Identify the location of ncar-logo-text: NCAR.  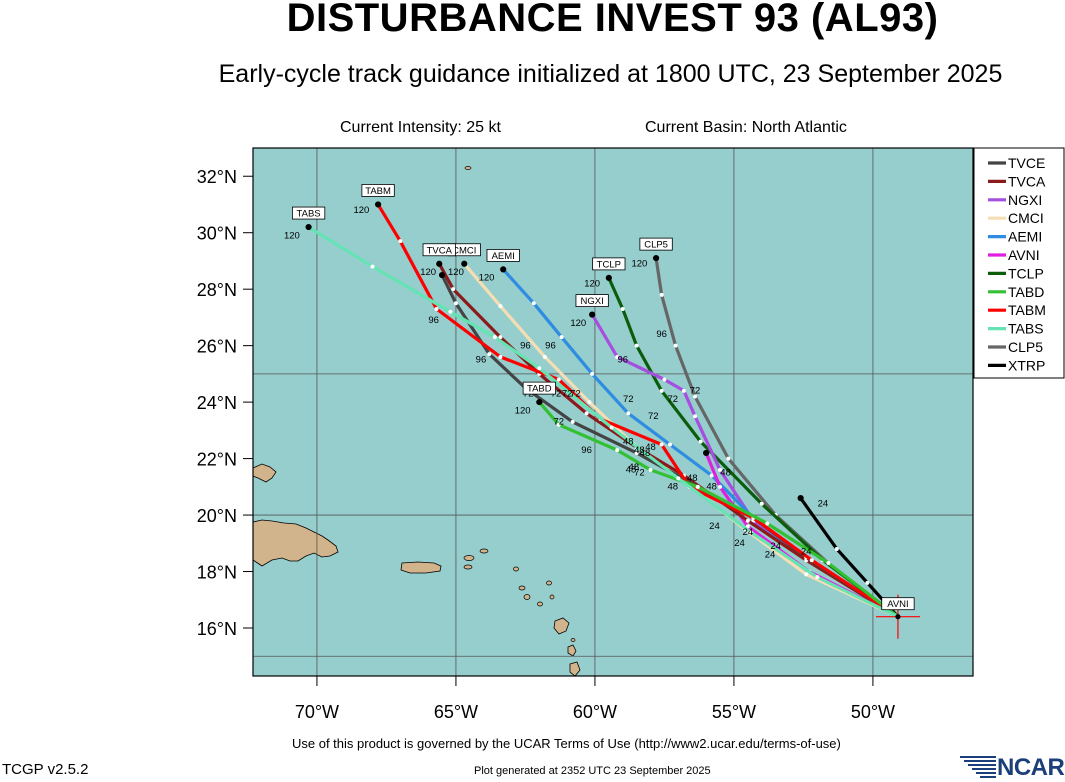
(1031, 767).